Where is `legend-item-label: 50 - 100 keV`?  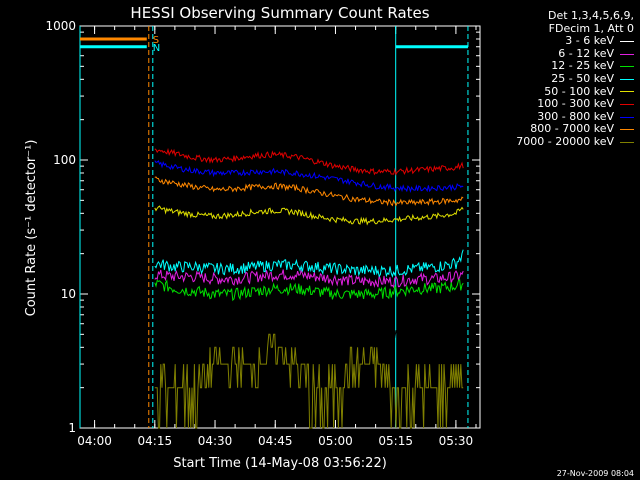
legend-item-label: 50 - 100 keV is located at coordinates (579, 91).